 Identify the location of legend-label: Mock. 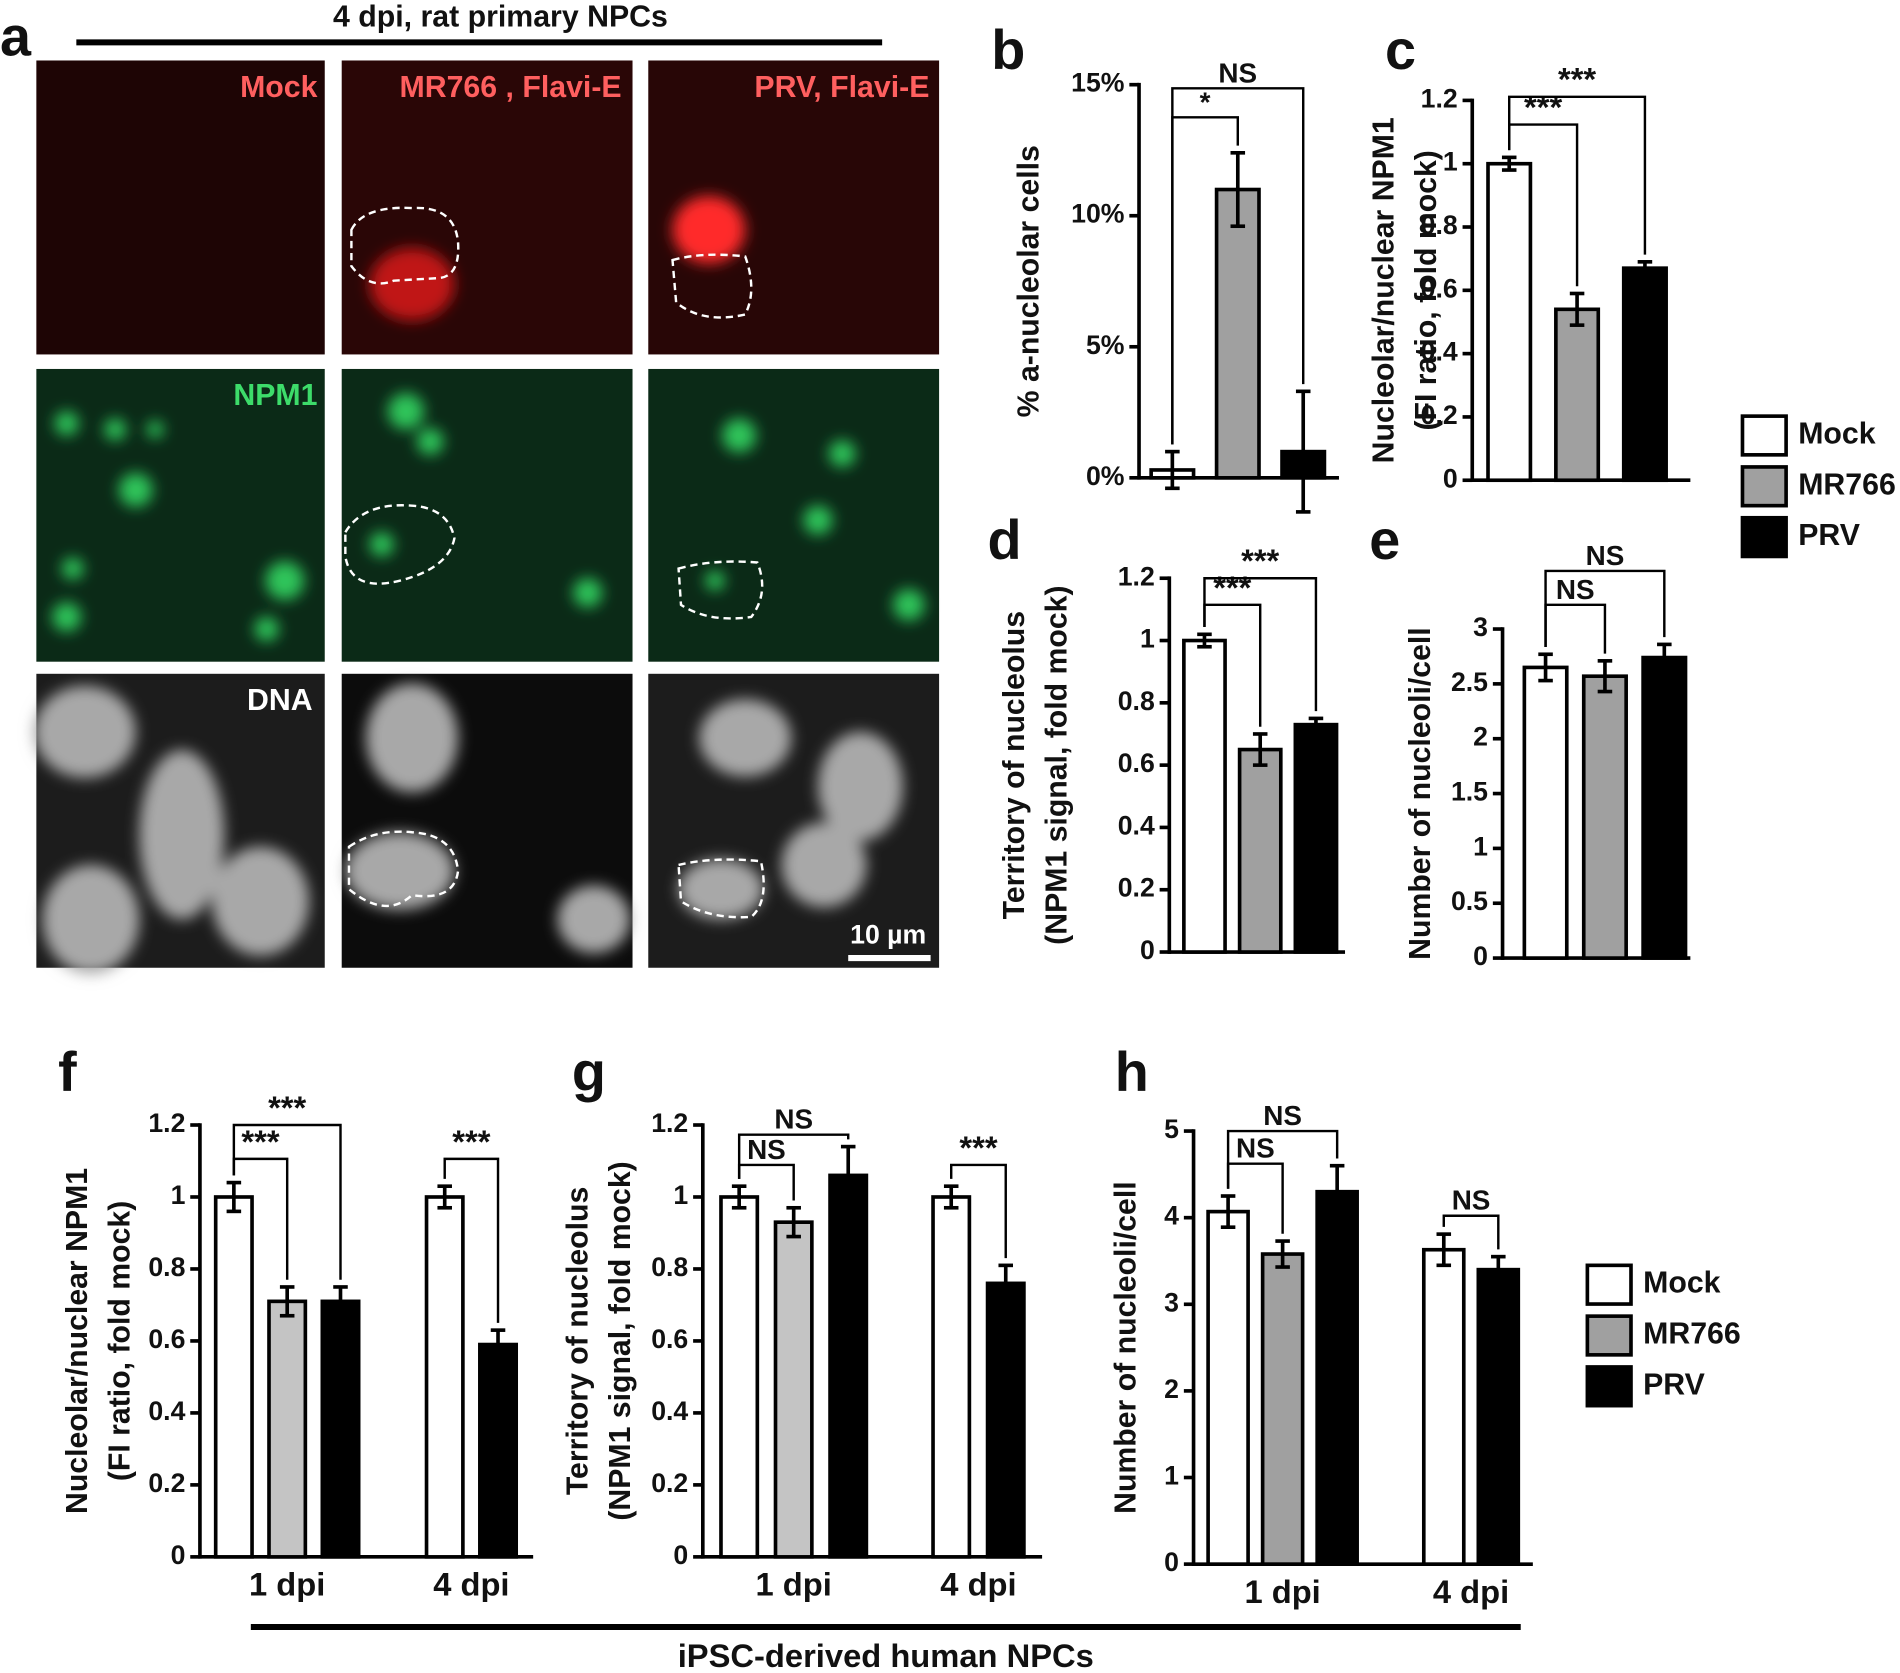
(1682, 1283).